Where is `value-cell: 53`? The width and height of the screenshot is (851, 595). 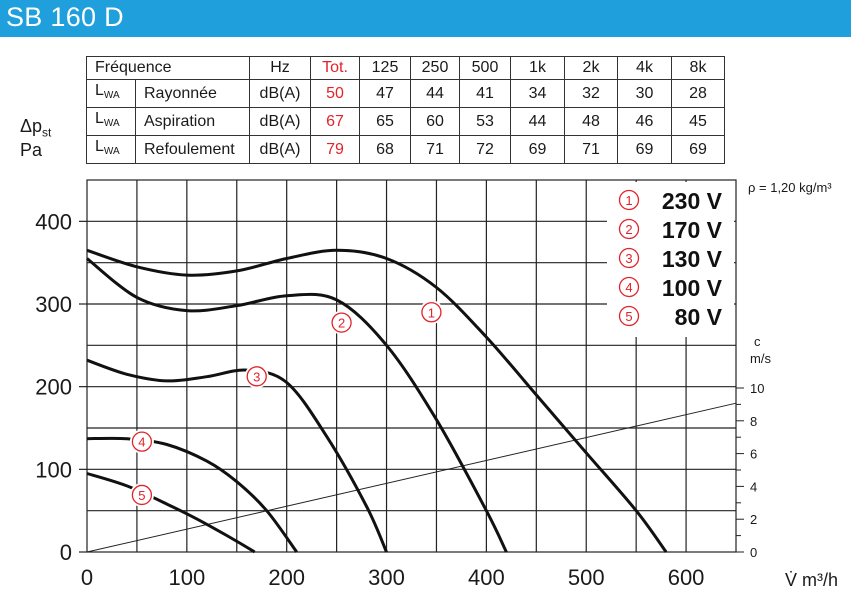
value-cell: 53 is located at coordinates (485, 121).